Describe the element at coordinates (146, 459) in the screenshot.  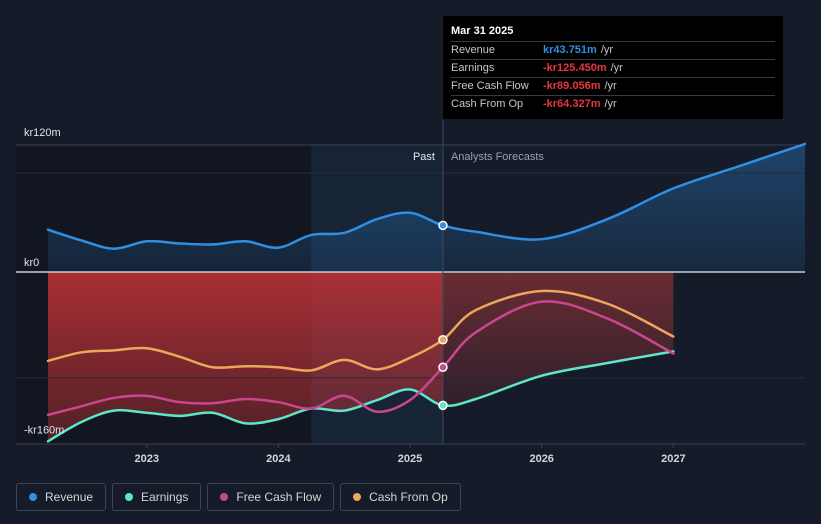
I see `x-tick-label: 2023` at that location.